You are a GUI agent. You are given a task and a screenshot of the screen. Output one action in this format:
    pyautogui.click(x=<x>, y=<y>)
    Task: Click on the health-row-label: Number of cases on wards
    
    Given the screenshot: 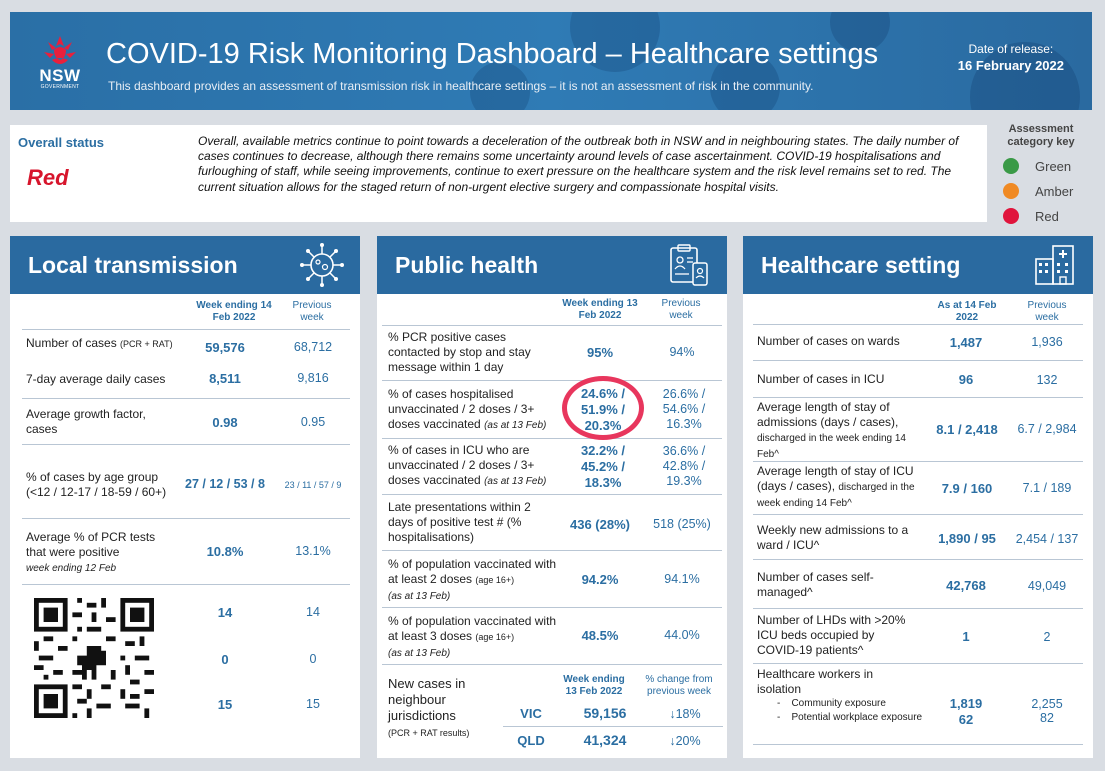 What is the action you would take?
    pyautogui.click(x=828, y=341)
    